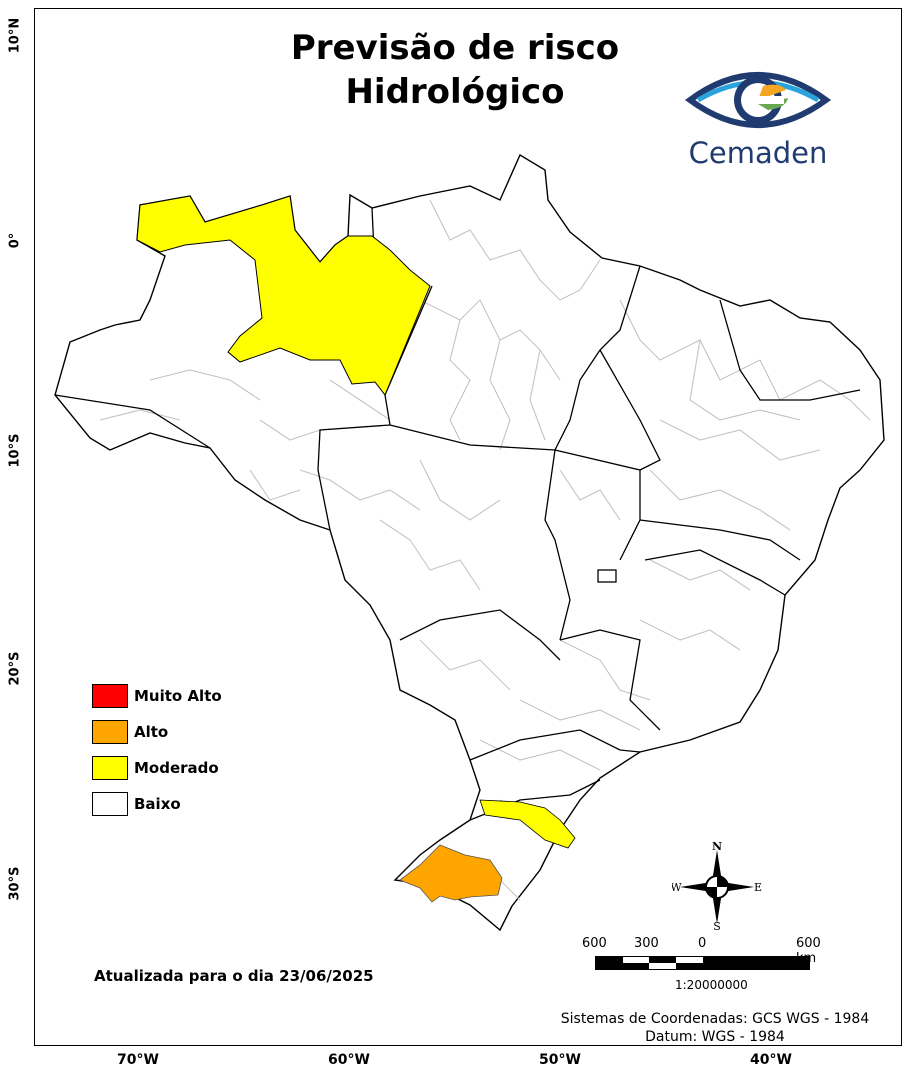  I want to click on legend-label: Moderado, so click(176, 768).